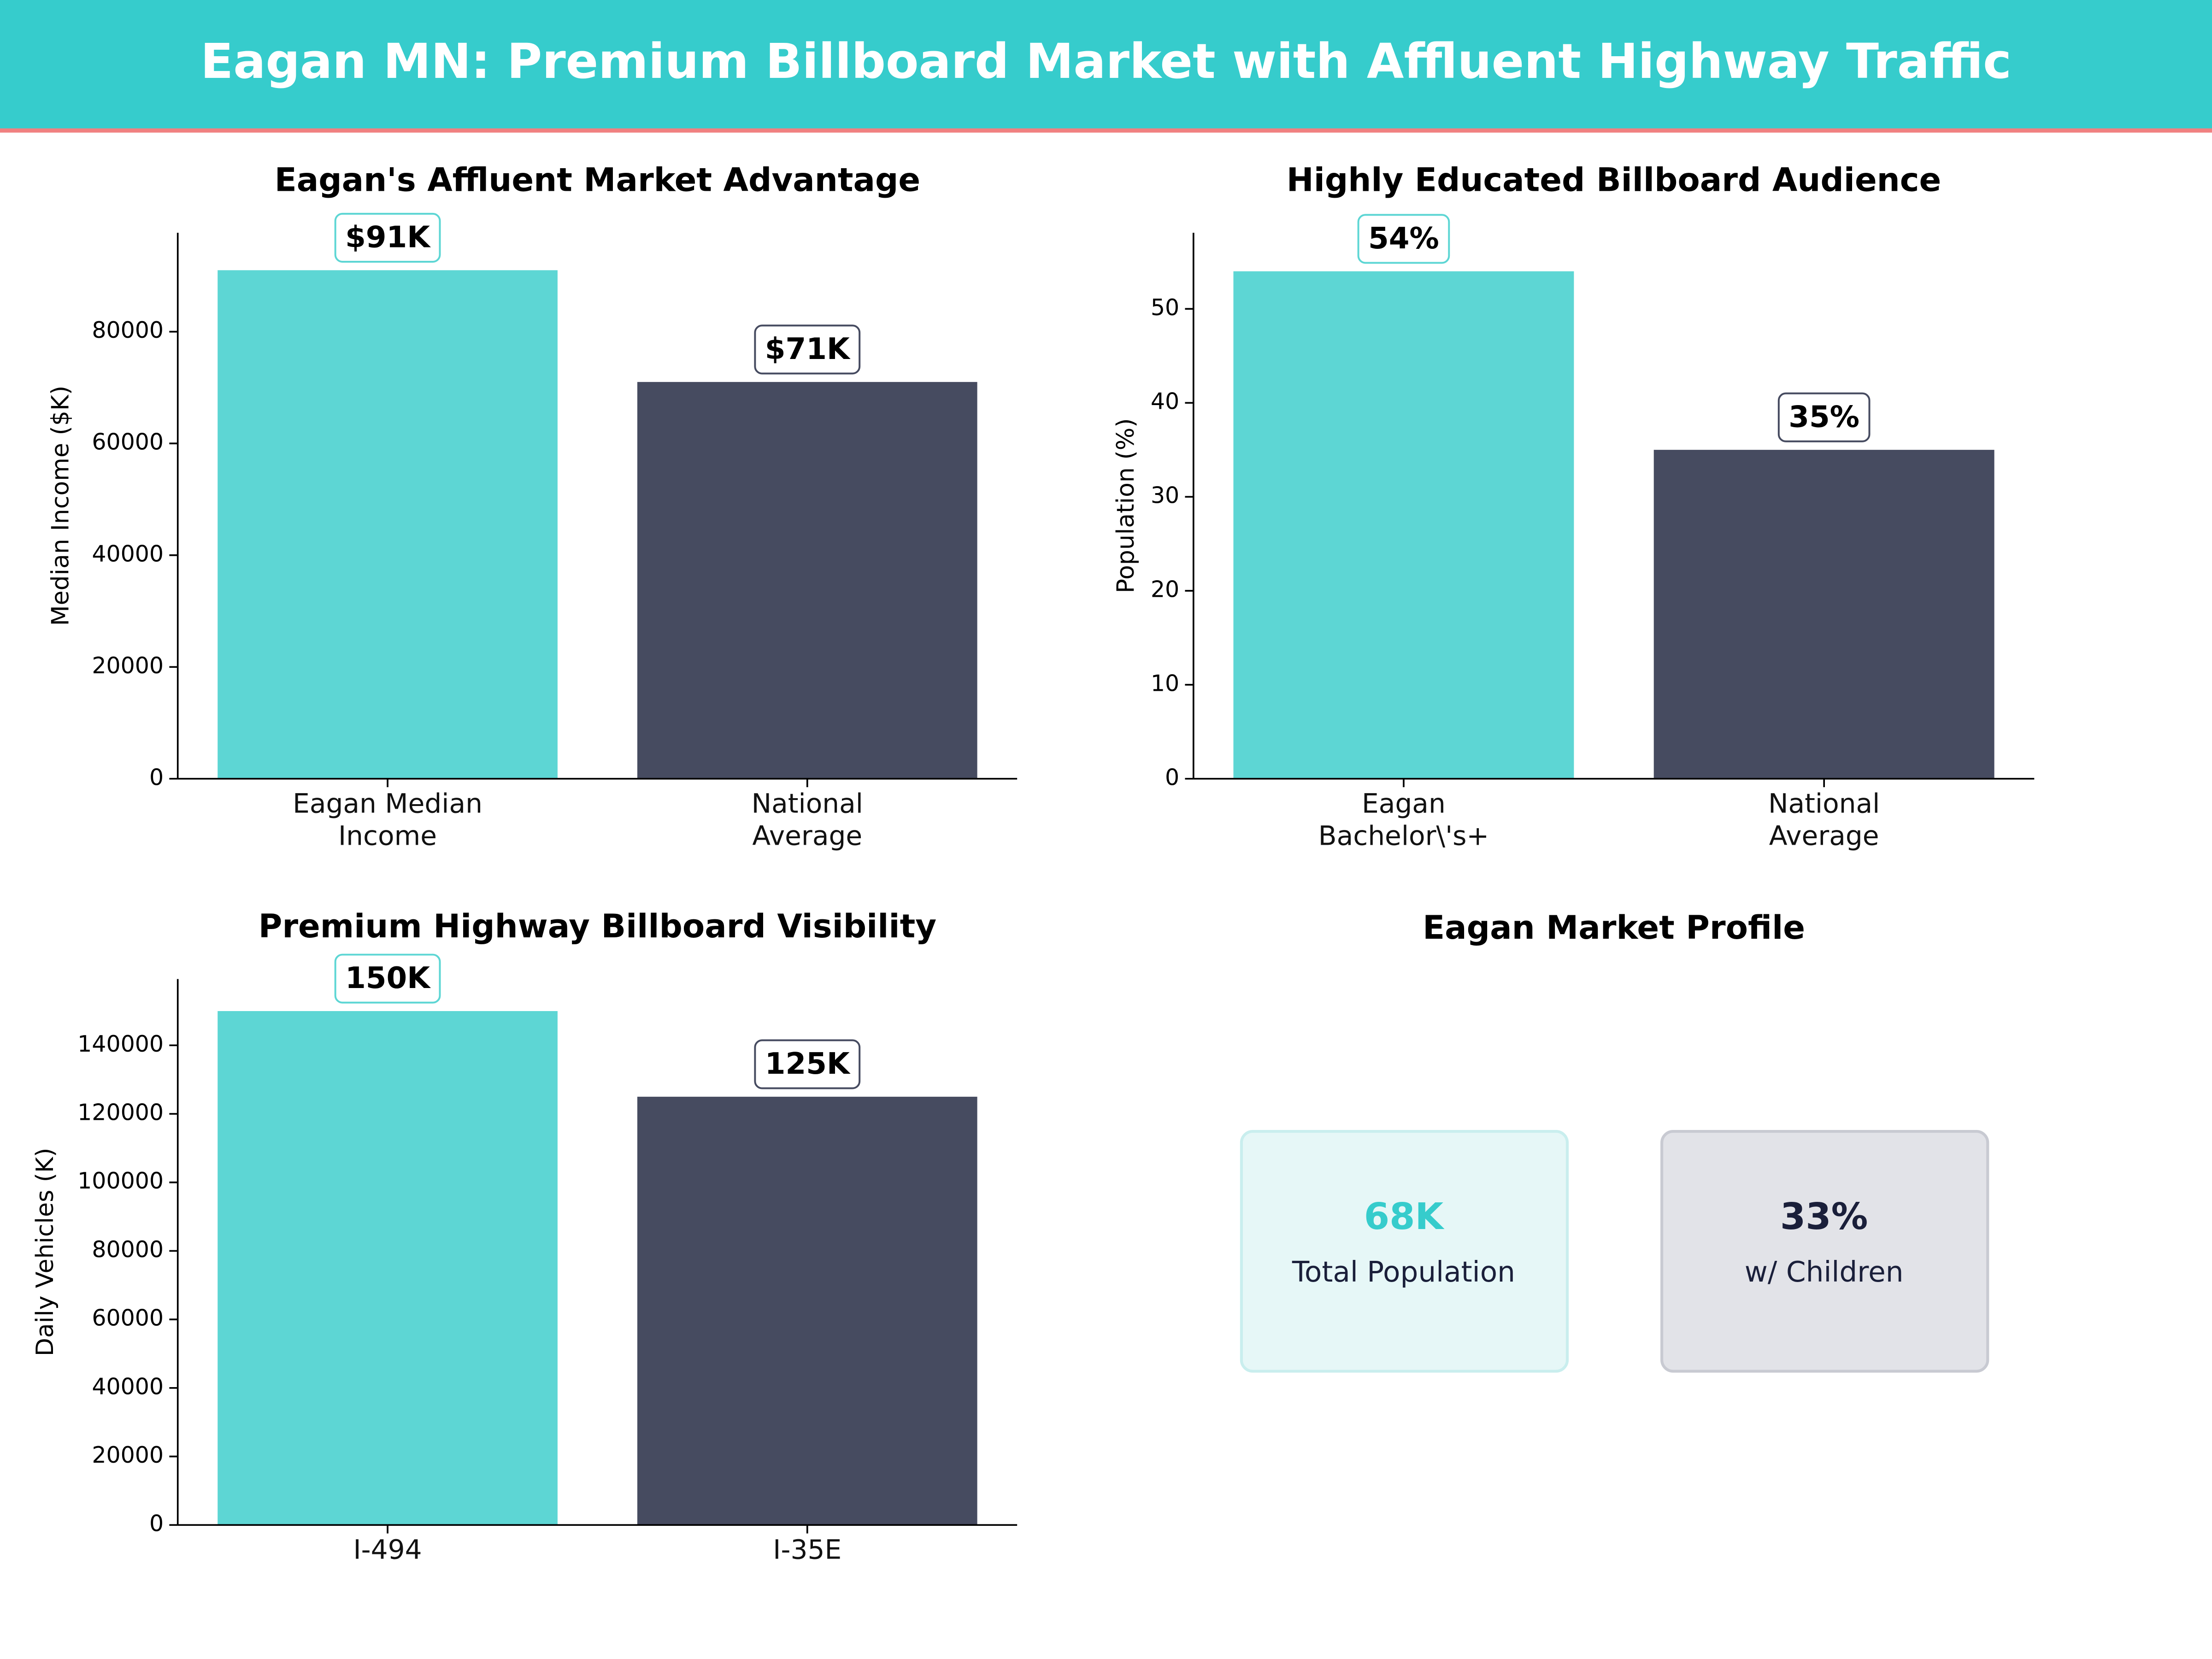 The width and height of the screenshot is (2212, 1659). I want to click on value-label: 54%, so click(1403, 238).